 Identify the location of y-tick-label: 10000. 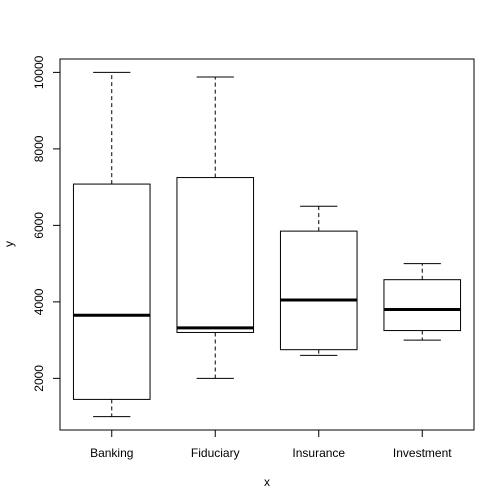
(39, 72).